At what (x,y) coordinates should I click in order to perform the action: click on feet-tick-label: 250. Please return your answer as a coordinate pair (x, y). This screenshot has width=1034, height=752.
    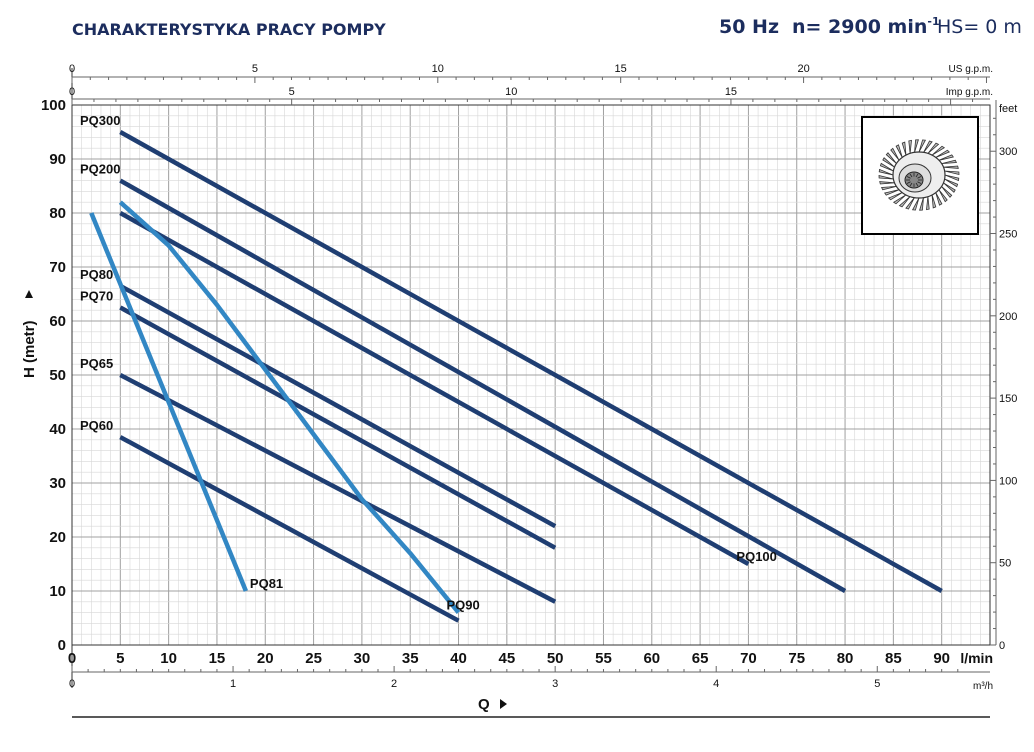
    Looking at the image, I should click on (1008, 235).